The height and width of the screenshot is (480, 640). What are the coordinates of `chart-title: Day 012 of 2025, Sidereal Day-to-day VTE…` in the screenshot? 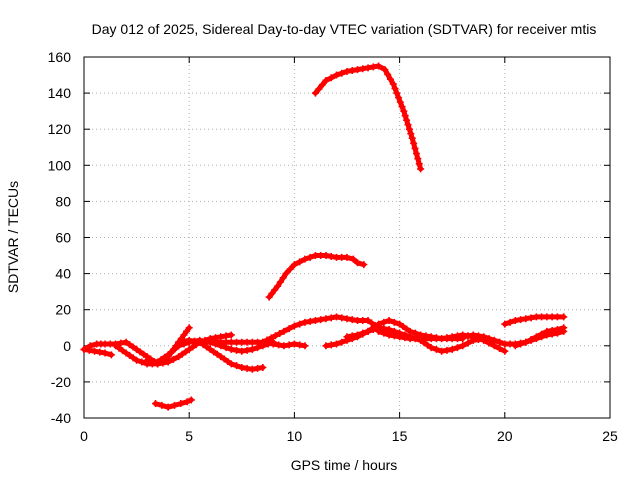 It's located at (344, 29).